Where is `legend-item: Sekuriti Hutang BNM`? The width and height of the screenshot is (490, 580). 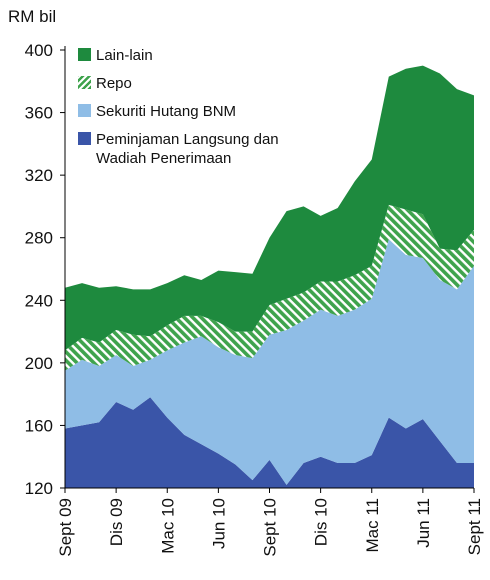 legend-item: Sekuriti Hutang BNM is located at coordinates (182, 111).